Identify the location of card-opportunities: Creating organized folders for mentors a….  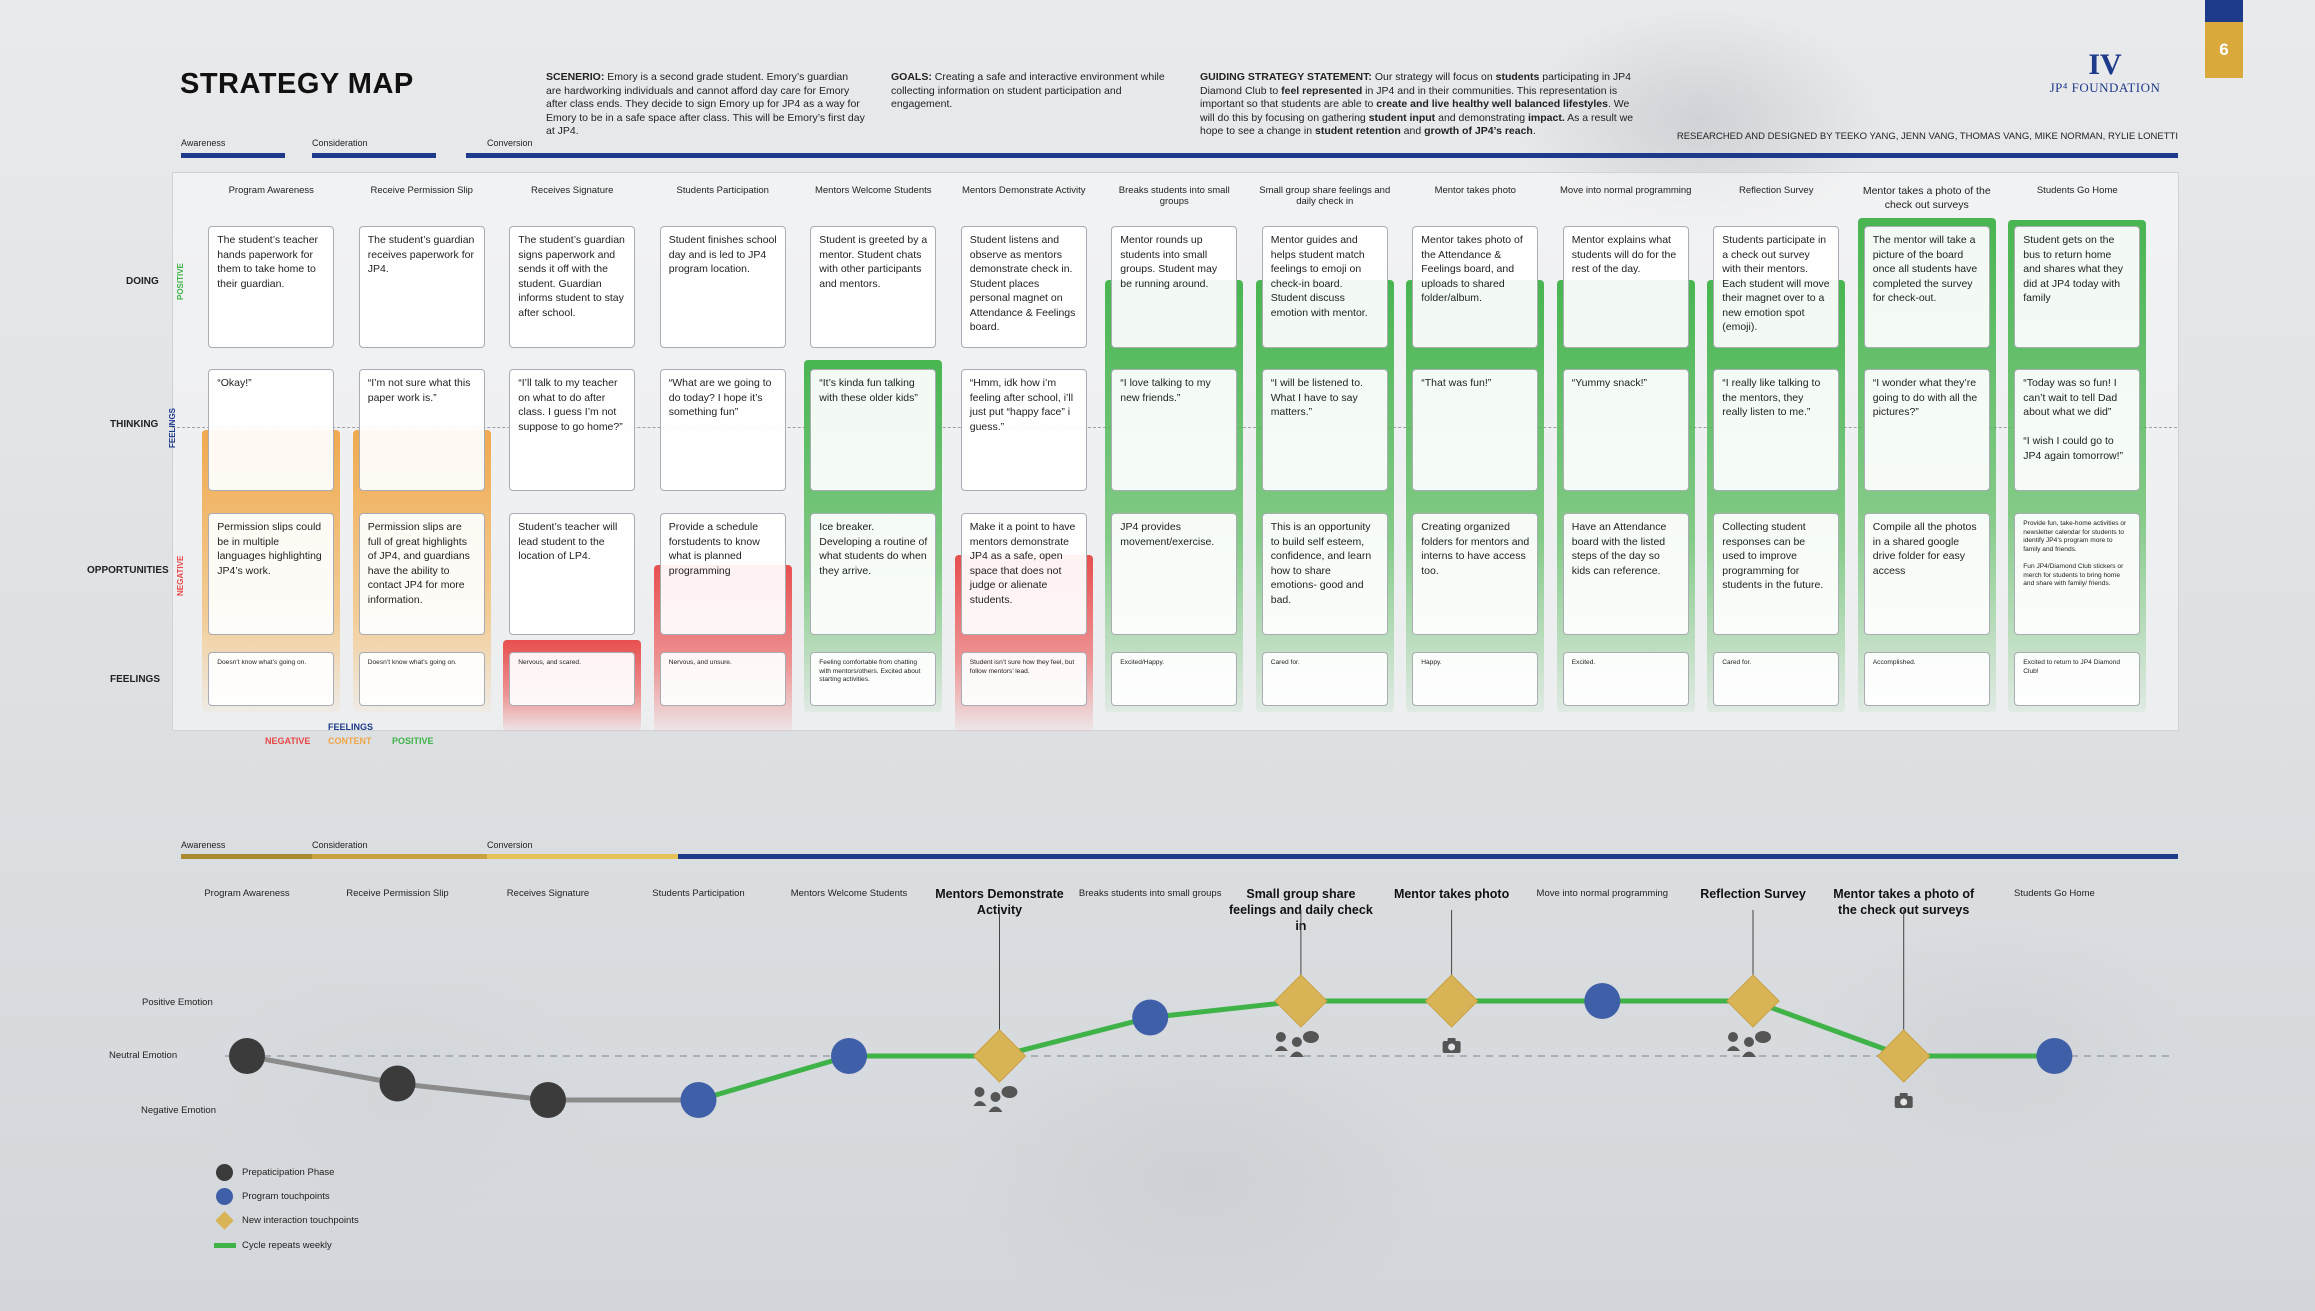
(1475, 574).